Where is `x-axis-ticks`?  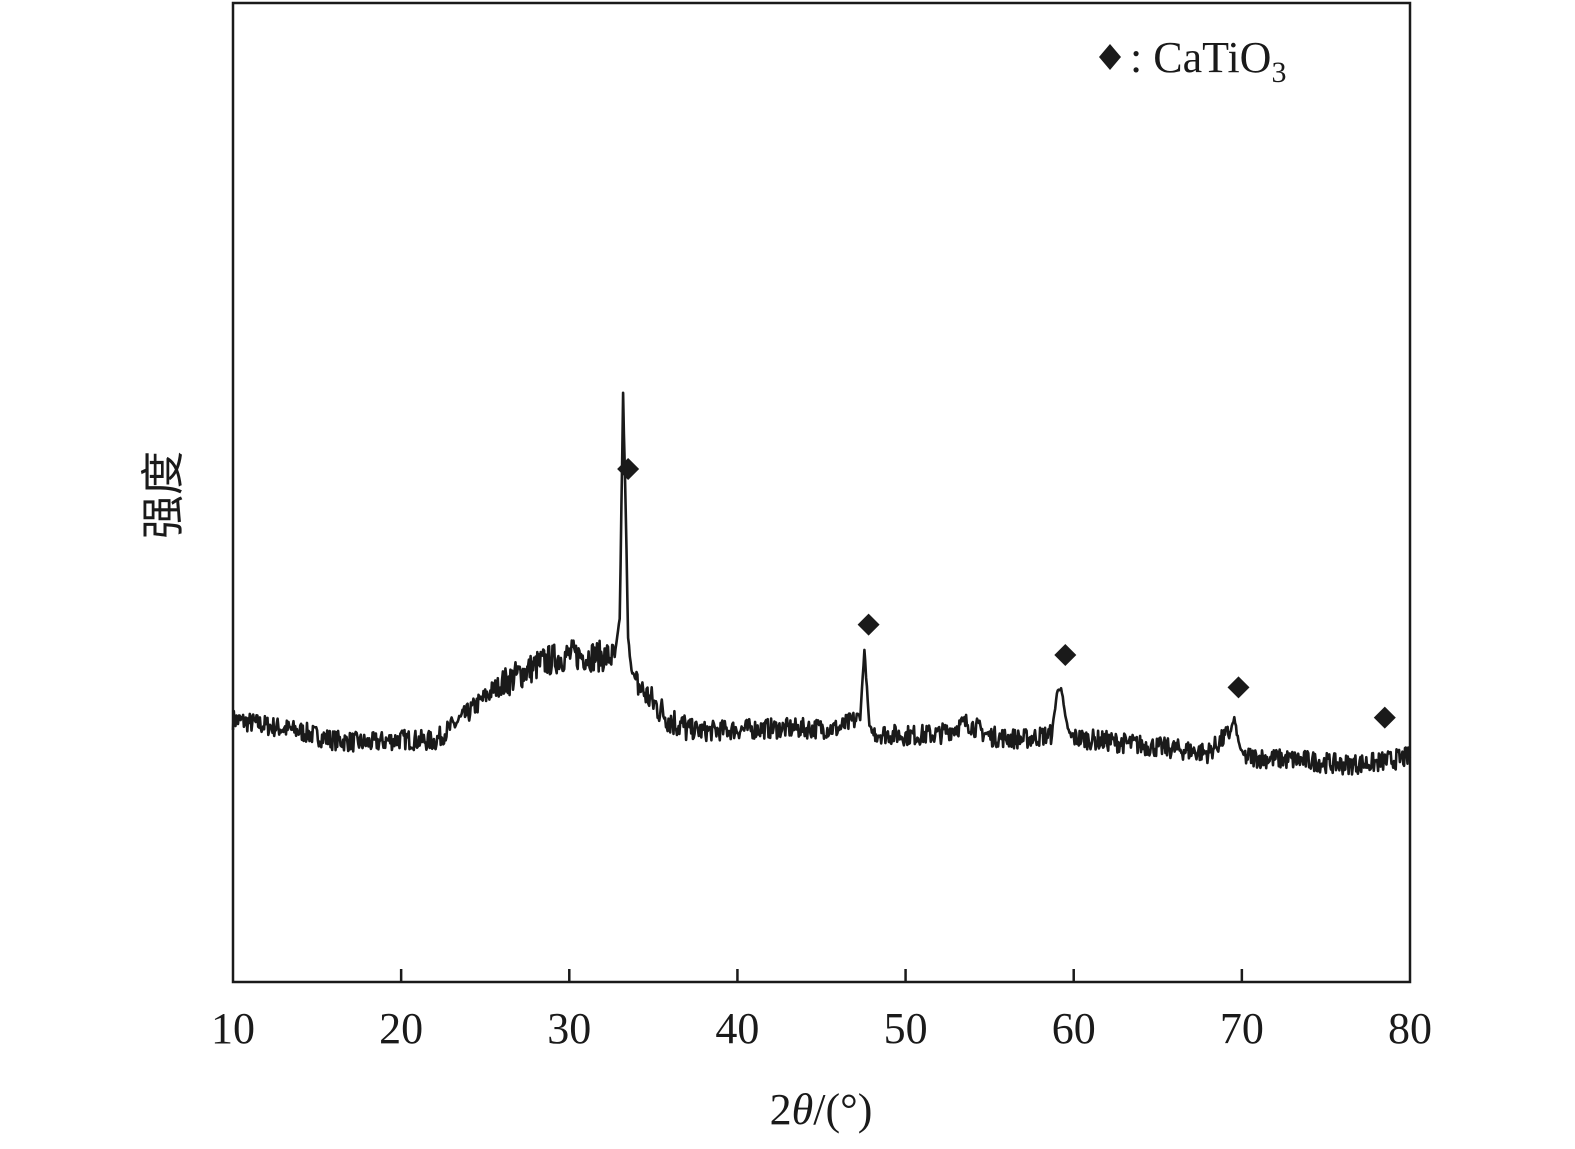 x-axis-ticks is located at coordinates (821, 975).